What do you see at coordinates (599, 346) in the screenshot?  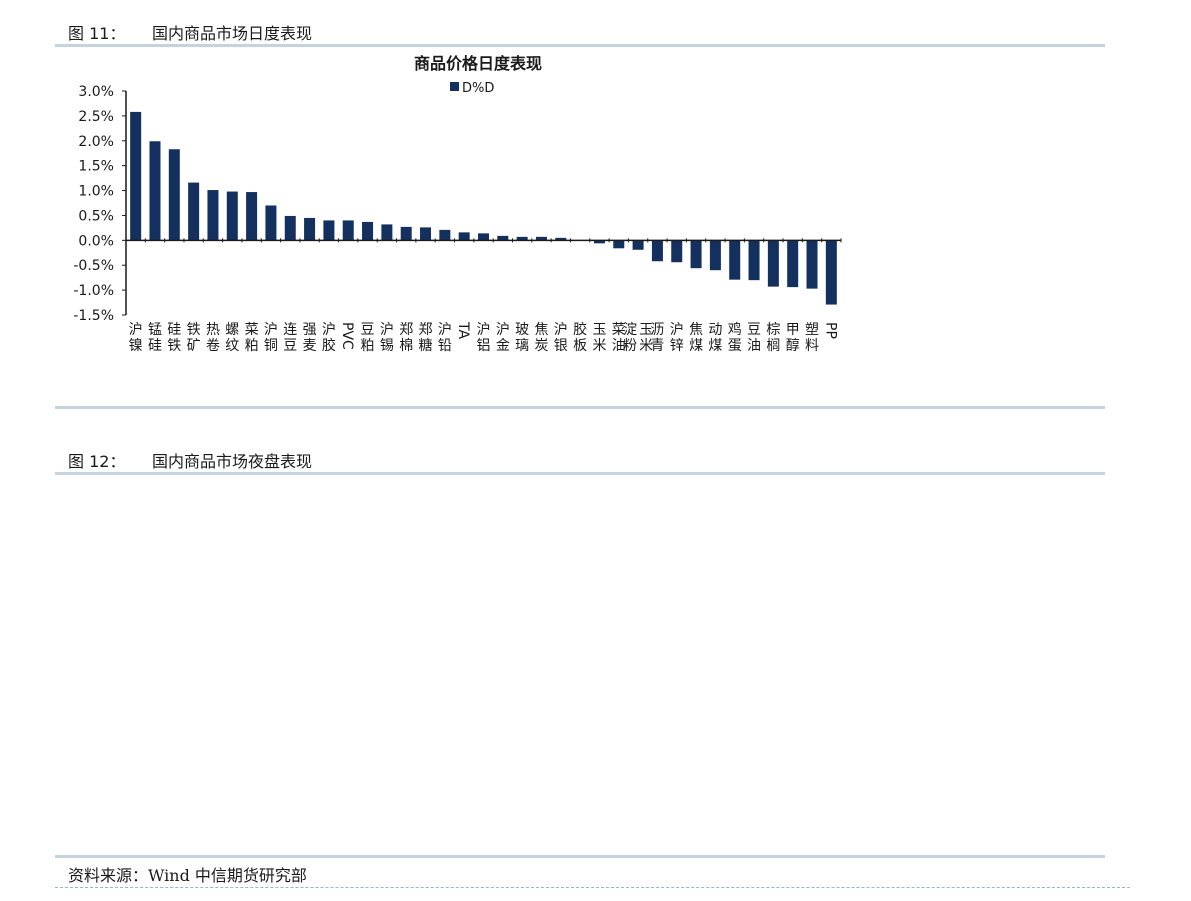 I see `category-char: 米` at bounding box center [599, 346].